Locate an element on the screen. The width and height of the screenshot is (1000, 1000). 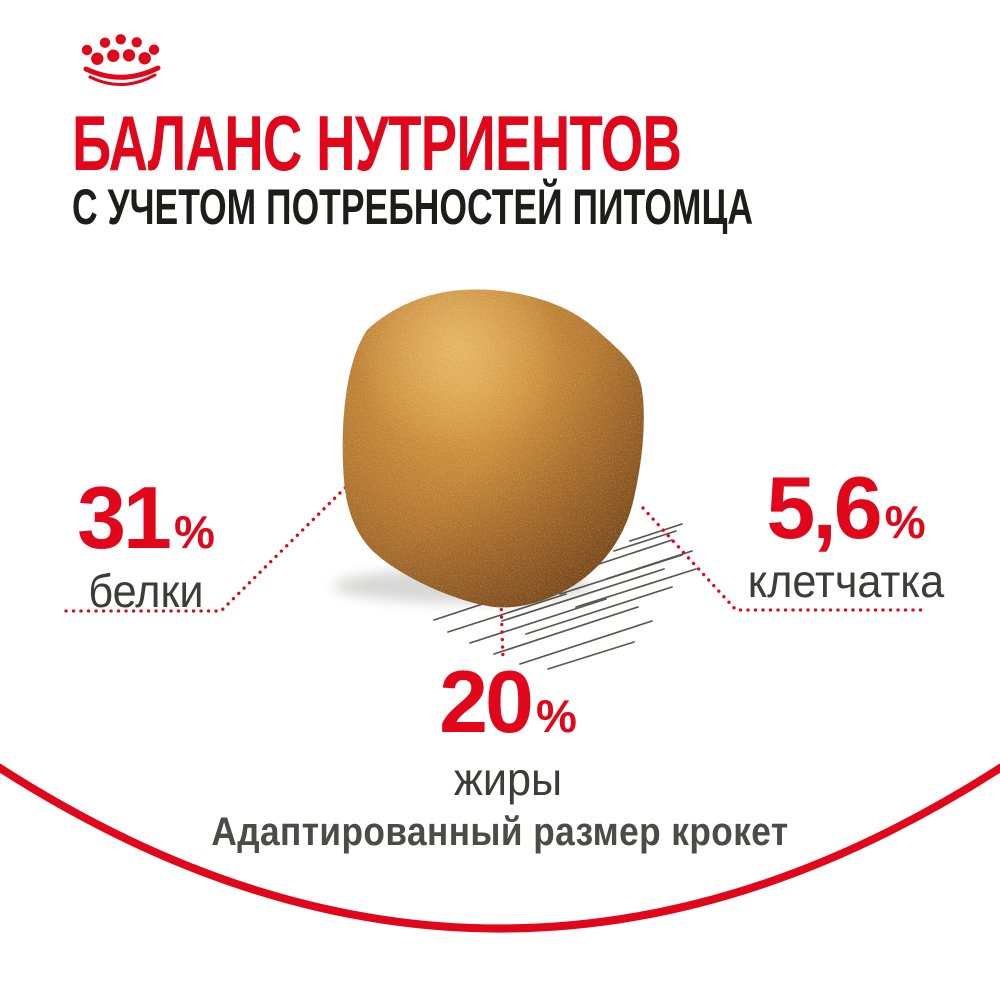
royal-canin-crown-logo is located at coordinates (121, 60).